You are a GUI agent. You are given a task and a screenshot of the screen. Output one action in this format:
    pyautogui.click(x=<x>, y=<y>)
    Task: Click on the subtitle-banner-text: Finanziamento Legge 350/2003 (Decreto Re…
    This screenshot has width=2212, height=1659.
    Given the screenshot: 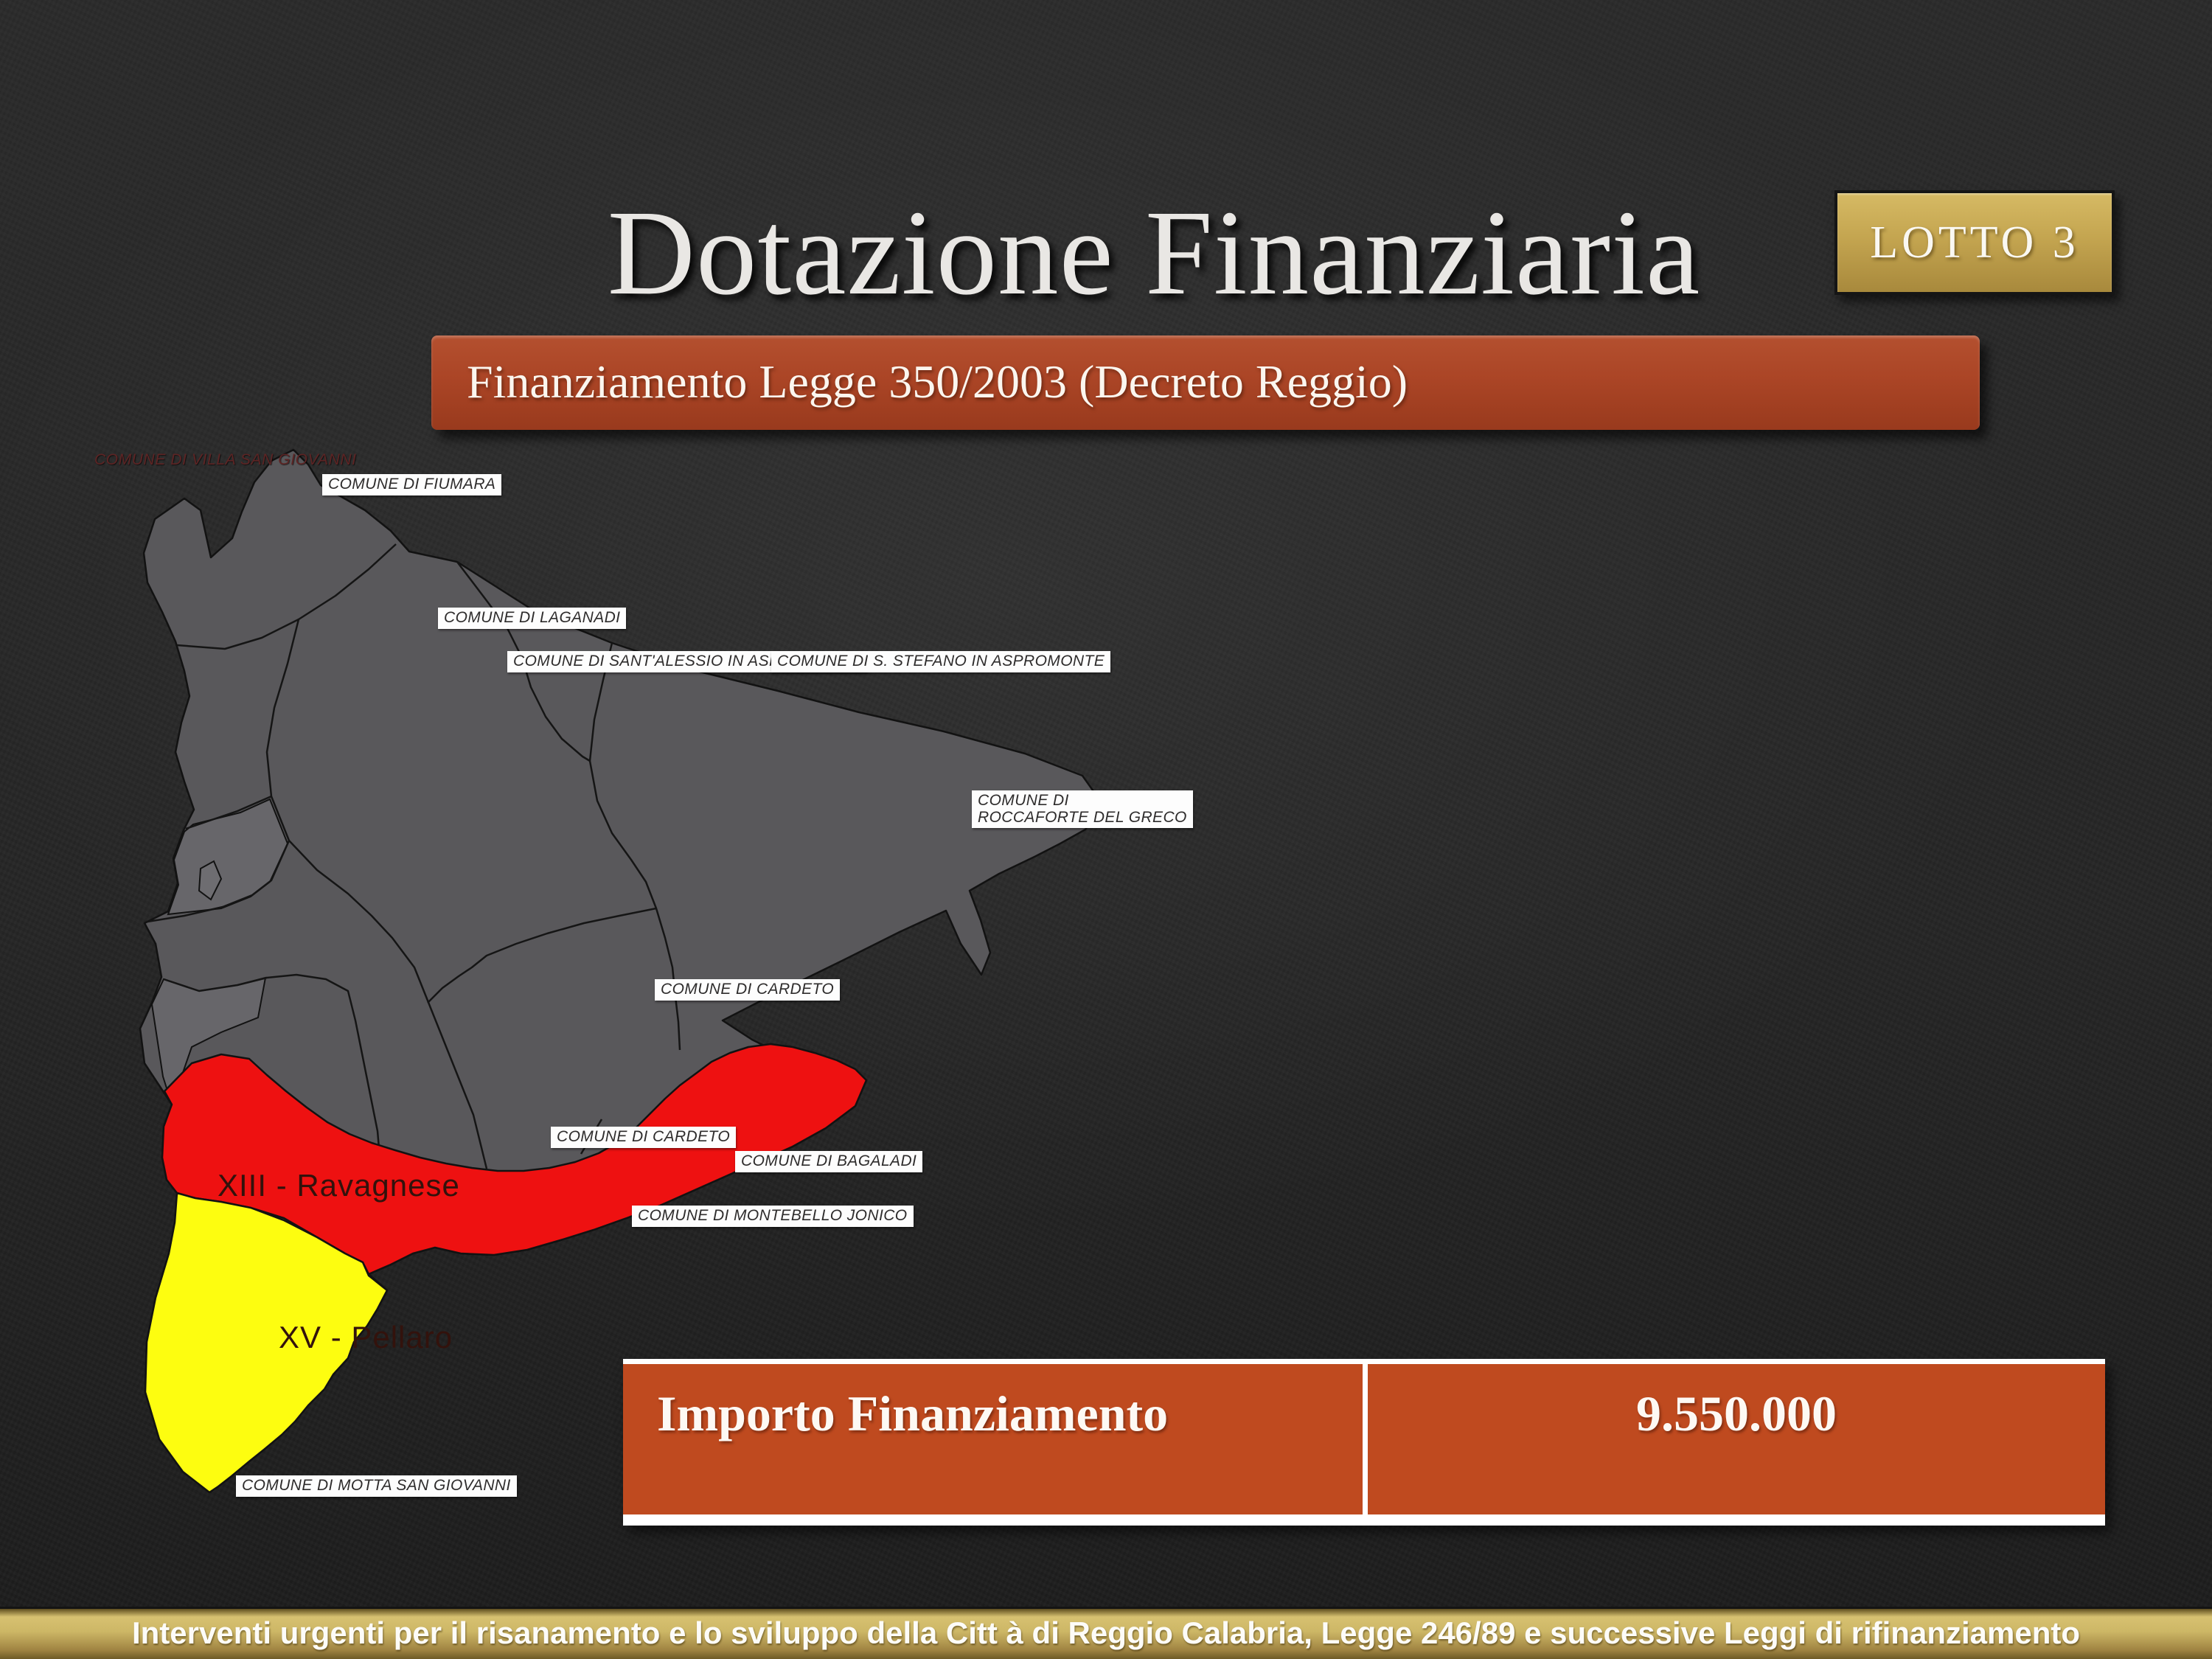 What is the action you would take?
    pyautogui.click(x=937, y=381)
    